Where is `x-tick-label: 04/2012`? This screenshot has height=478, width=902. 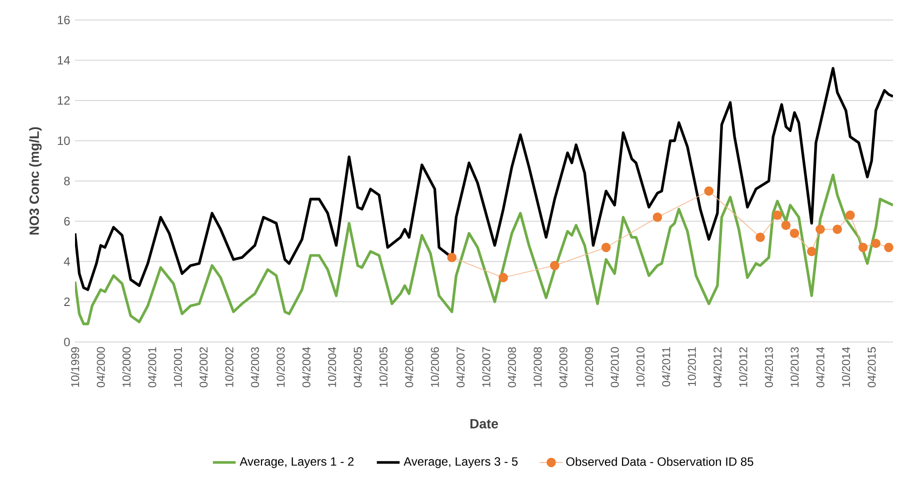
x-tick-label: 04/2012 is located at coordinates (717, 367).